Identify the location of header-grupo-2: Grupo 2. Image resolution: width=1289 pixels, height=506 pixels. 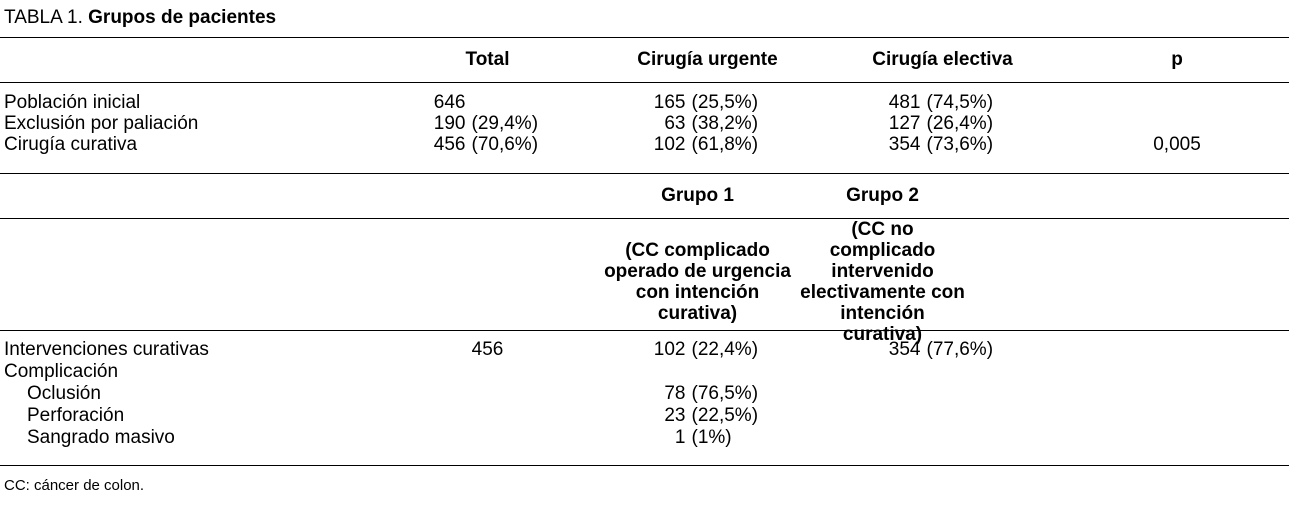
(882, 195).